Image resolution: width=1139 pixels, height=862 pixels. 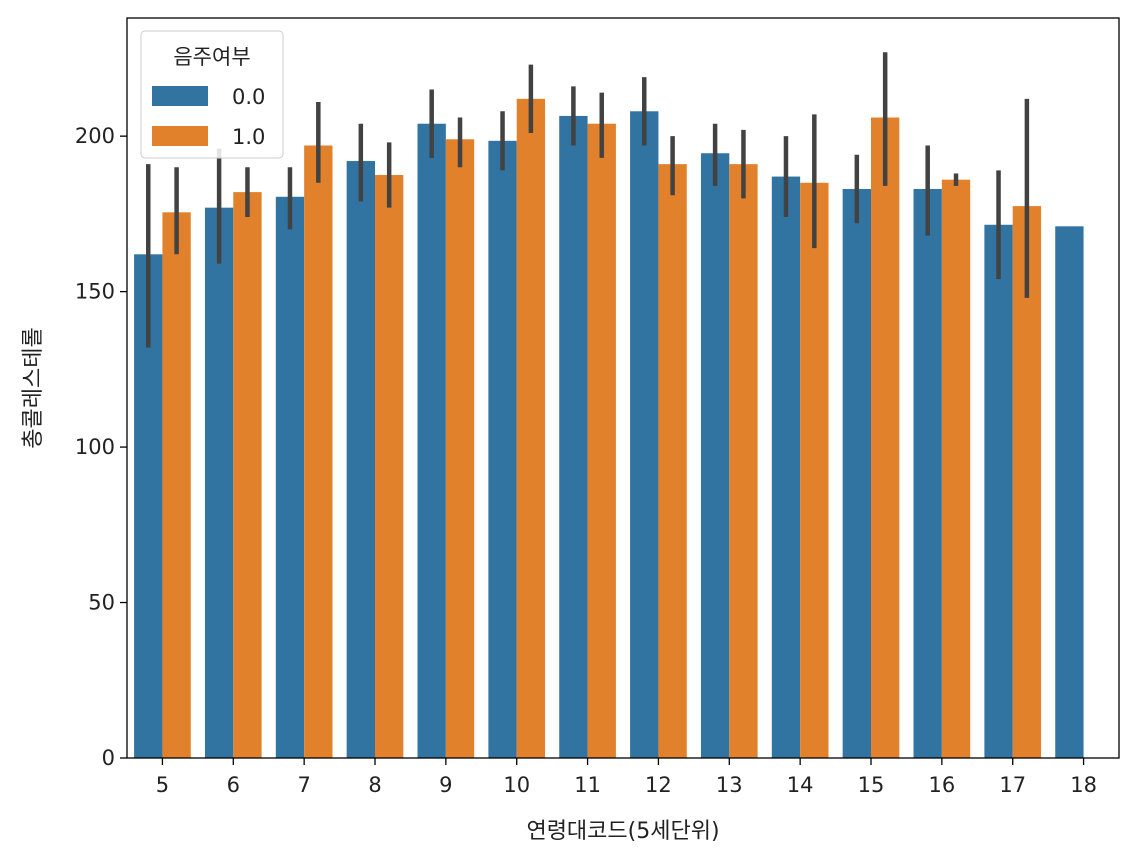 I want to click on legend-title: 음주여부, so click(x=211, y=57).